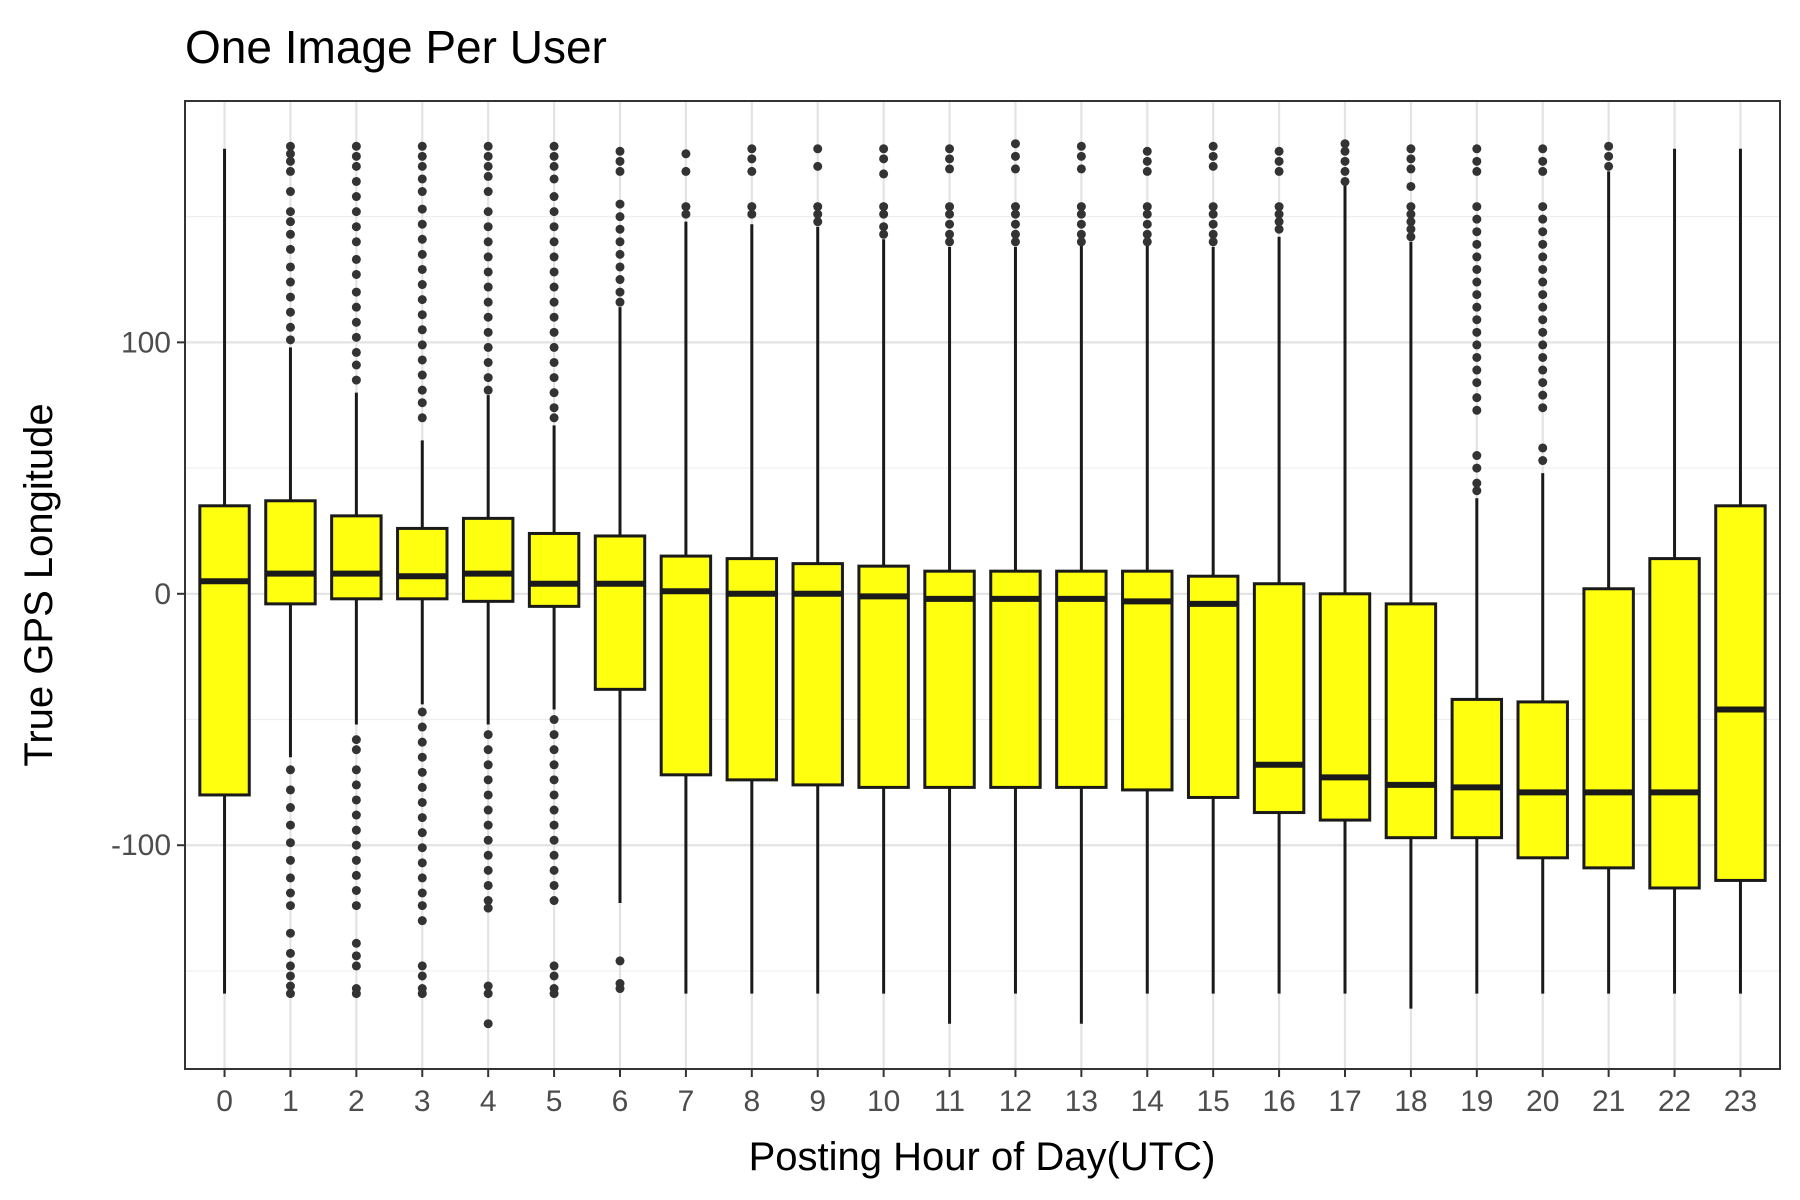  Describe the element at coordinates (356, 1101) in the screenshot. I see `x-tick-label: 2` at that location.